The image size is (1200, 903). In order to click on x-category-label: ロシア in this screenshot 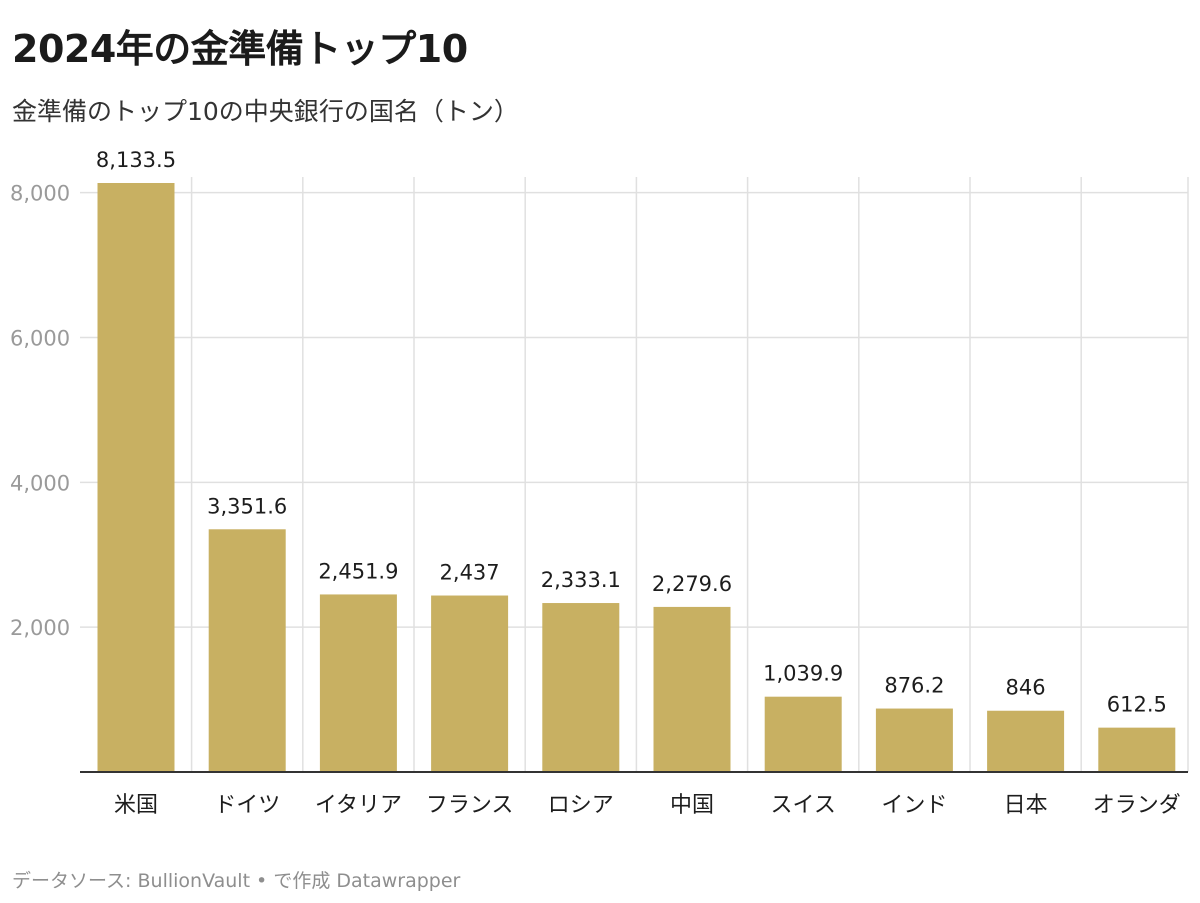, I will do `click(581, 805)`.